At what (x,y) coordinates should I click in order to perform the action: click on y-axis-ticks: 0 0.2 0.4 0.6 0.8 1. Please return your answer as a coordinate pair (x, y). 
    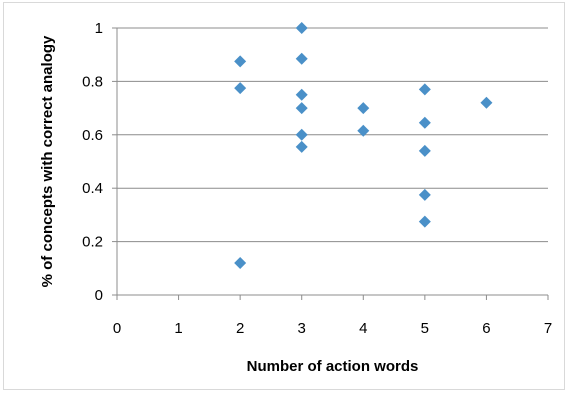
    Looking at the image, I should click on (99, 162).